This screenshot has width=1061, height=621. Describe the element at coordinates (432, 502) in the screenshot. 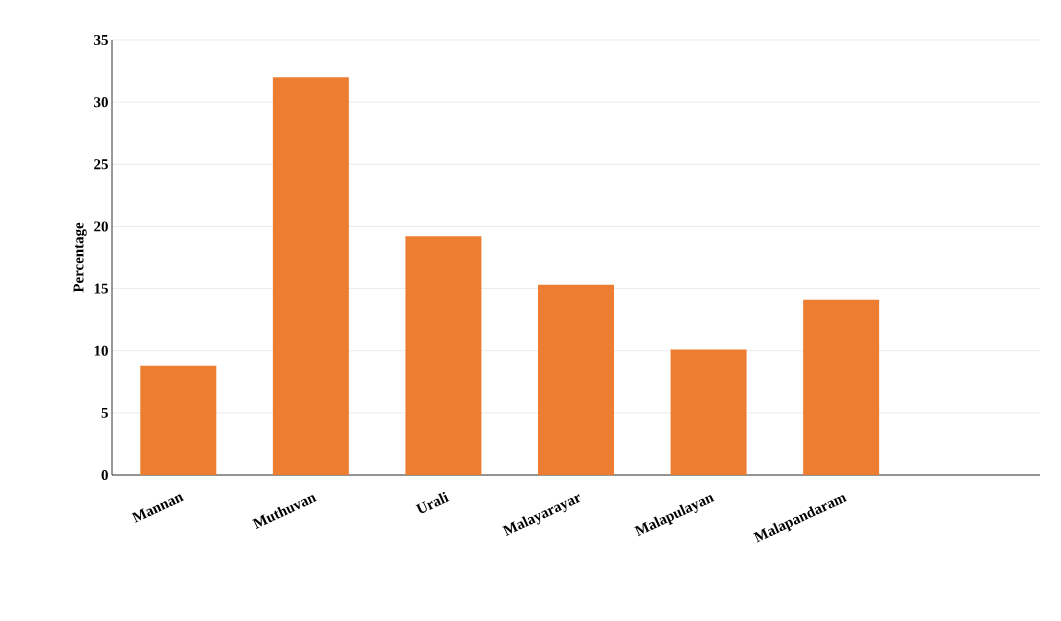

I see `x-tick-label: Urali` at that location.